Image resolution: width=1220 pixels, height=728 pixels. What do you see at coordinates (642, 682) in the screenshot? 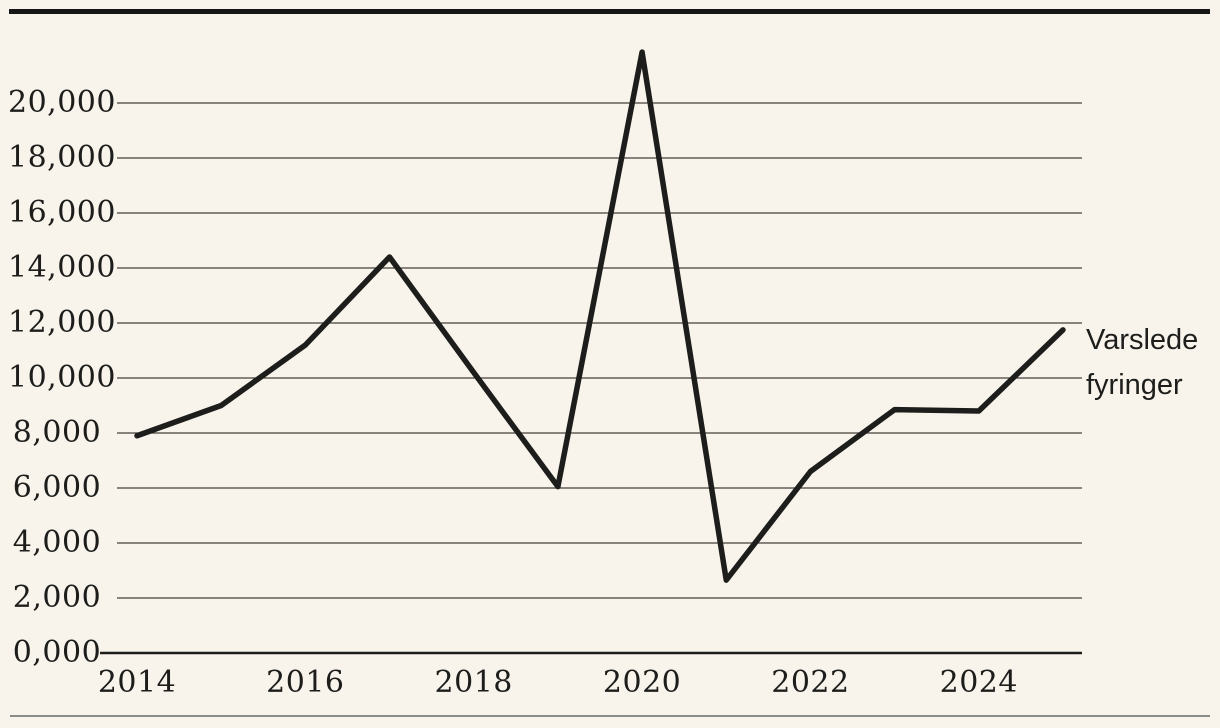
I see `x-tick-label-2020: 2020` at bounding box center [642, 682].